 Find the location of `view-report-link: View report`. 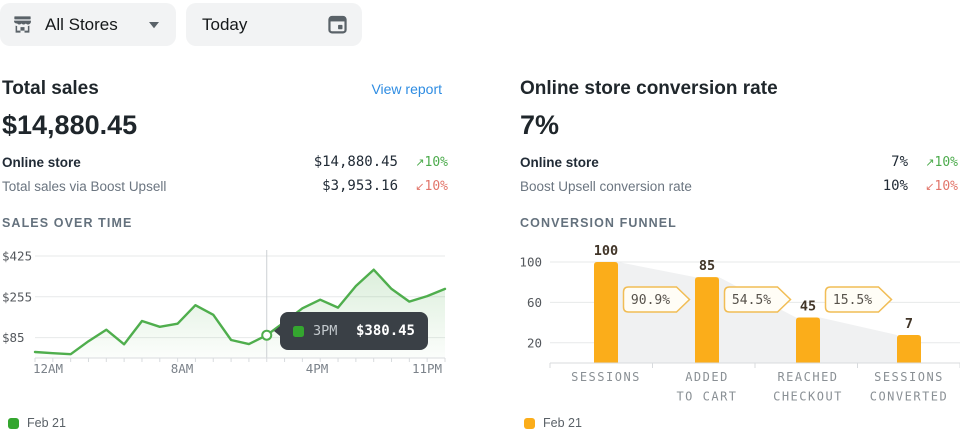

view-report-link: View report is located at coordinates (406, 89).